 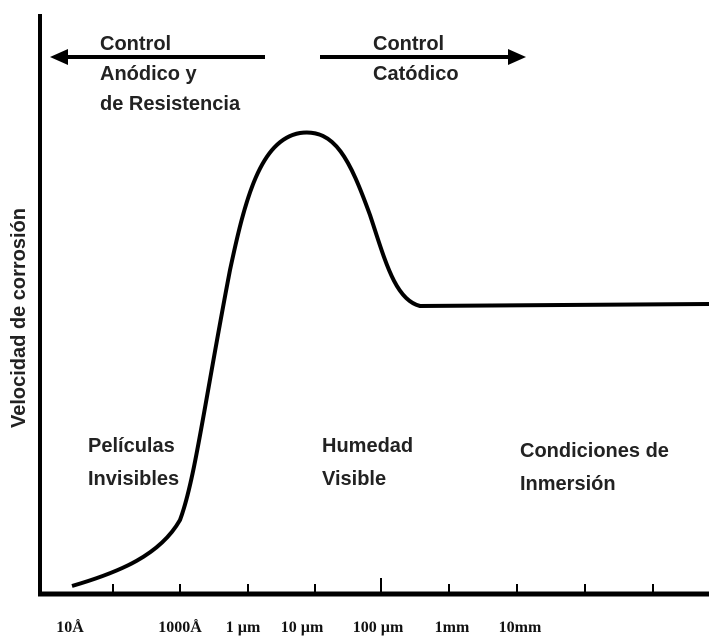 I want to click on x-tick-label: 10Å, so click(x=70, y=627).